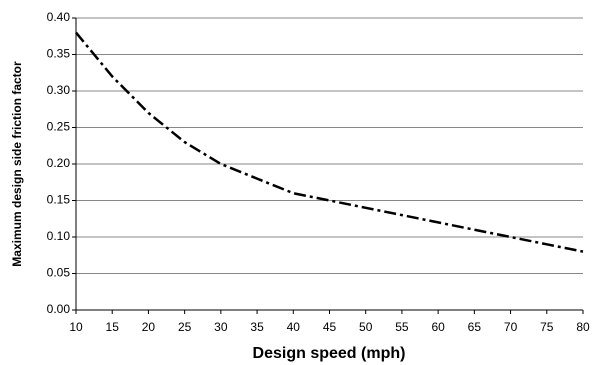 The image size is (600, 365). Describe the element at coordinates (59, 90) in the screenshot. I see `y-tick-label: 0.30` at that location.